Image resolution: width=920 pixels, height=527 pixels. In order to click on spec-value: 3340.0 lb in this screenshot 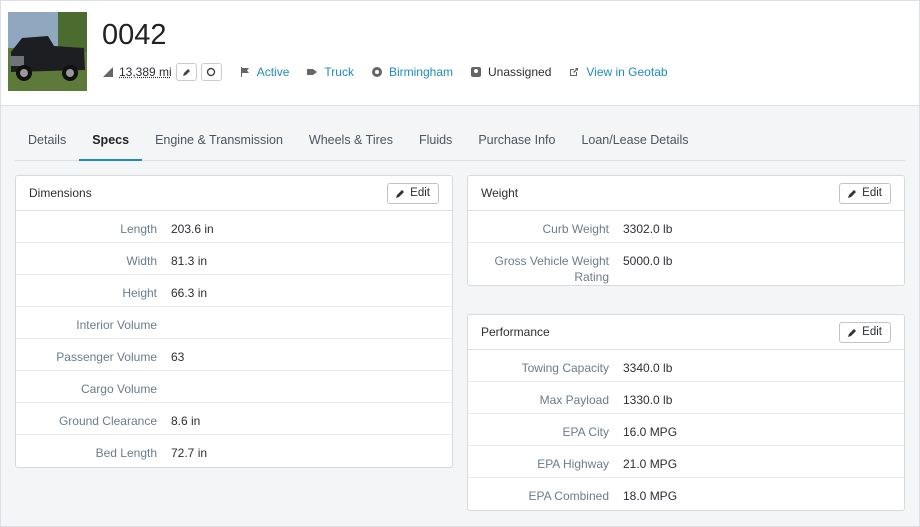, I will do `click(648, 368)`.